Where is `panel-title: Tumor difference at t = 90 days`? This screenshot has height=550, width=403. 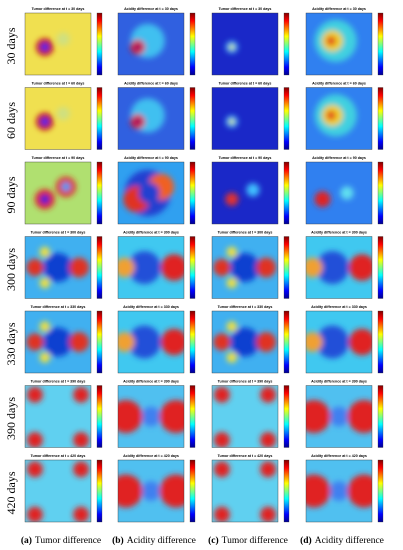
panel-title: Tumor difference at t = 90 days is located at coordinates (58, 158).